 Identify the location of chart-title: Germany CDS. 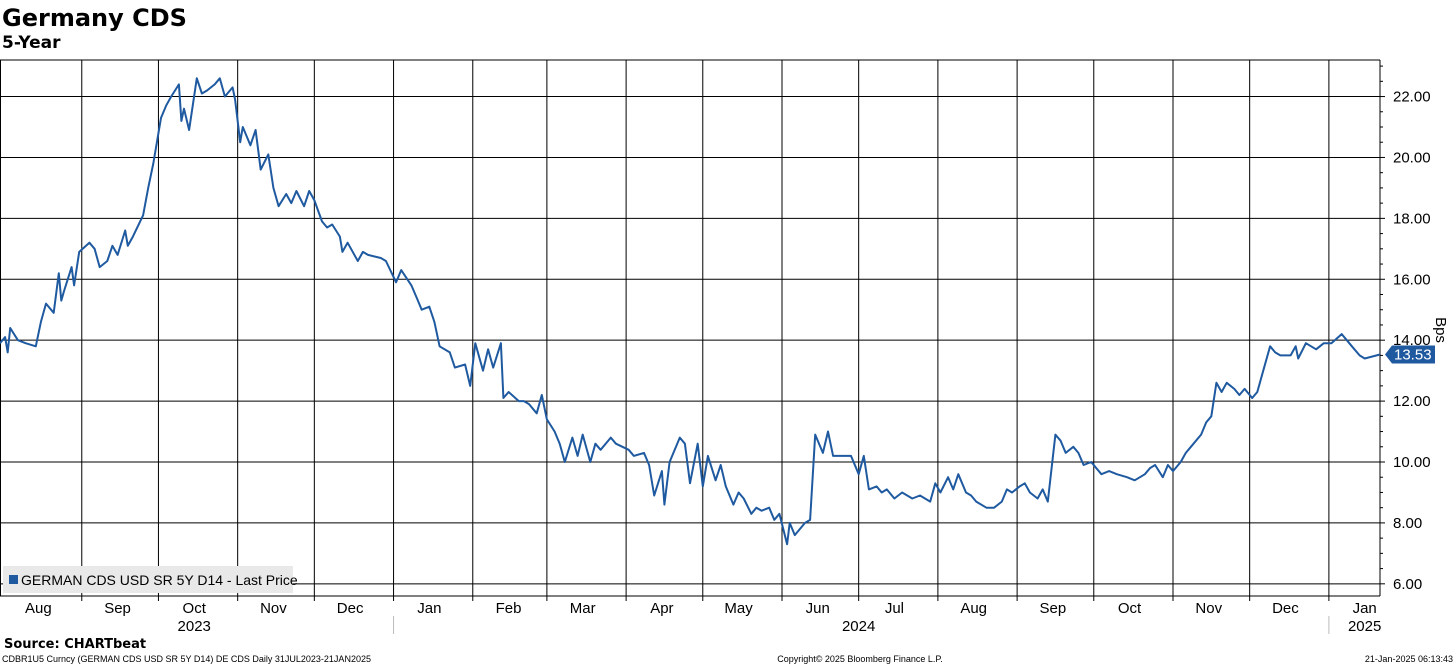
(94, 18).